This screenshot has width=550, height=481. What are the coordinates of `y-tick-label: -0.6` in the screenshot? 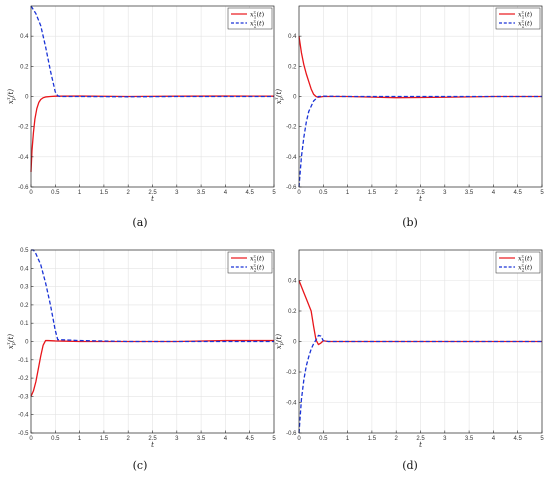 It's located at (291, 188).